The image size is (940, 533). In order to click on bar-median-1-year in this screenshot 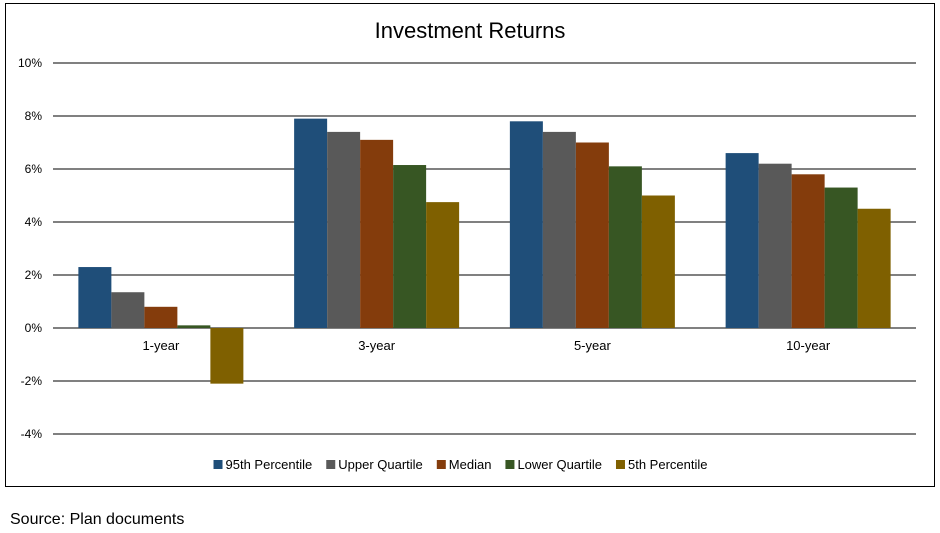, I will do `click(161, 317)`.